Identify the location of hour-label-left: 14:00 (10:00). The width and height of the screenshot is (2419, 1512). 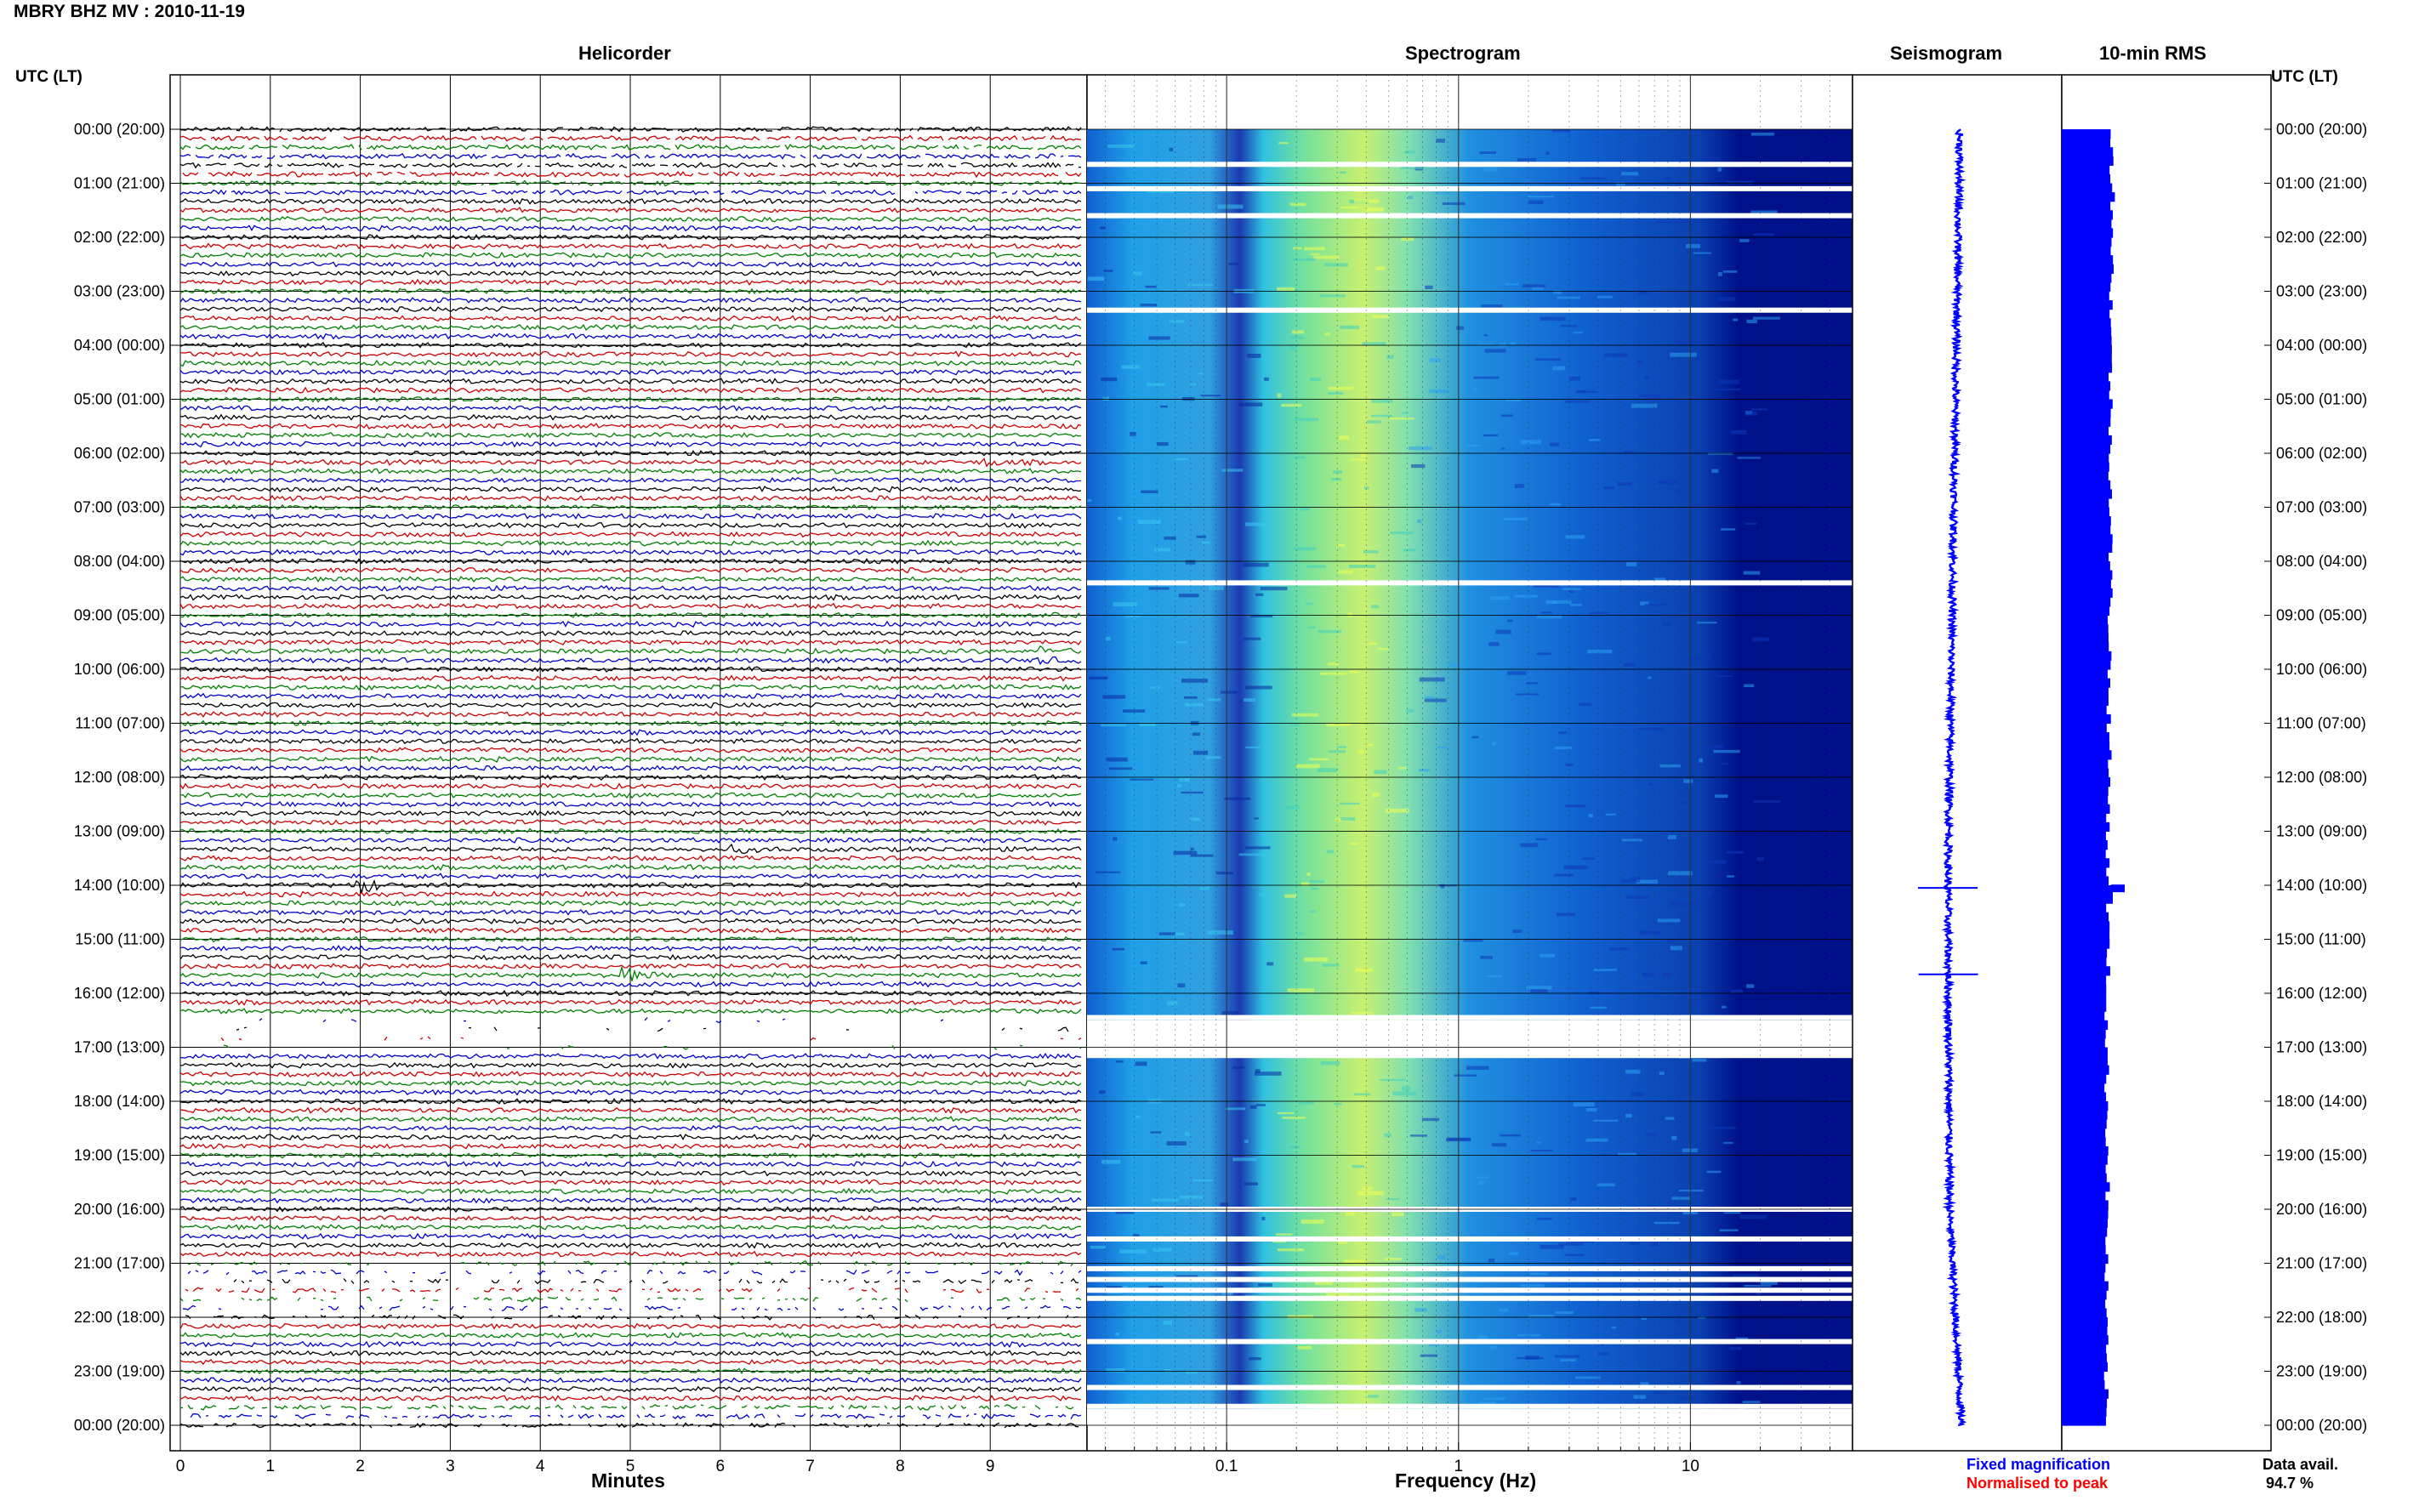
(119, 885).